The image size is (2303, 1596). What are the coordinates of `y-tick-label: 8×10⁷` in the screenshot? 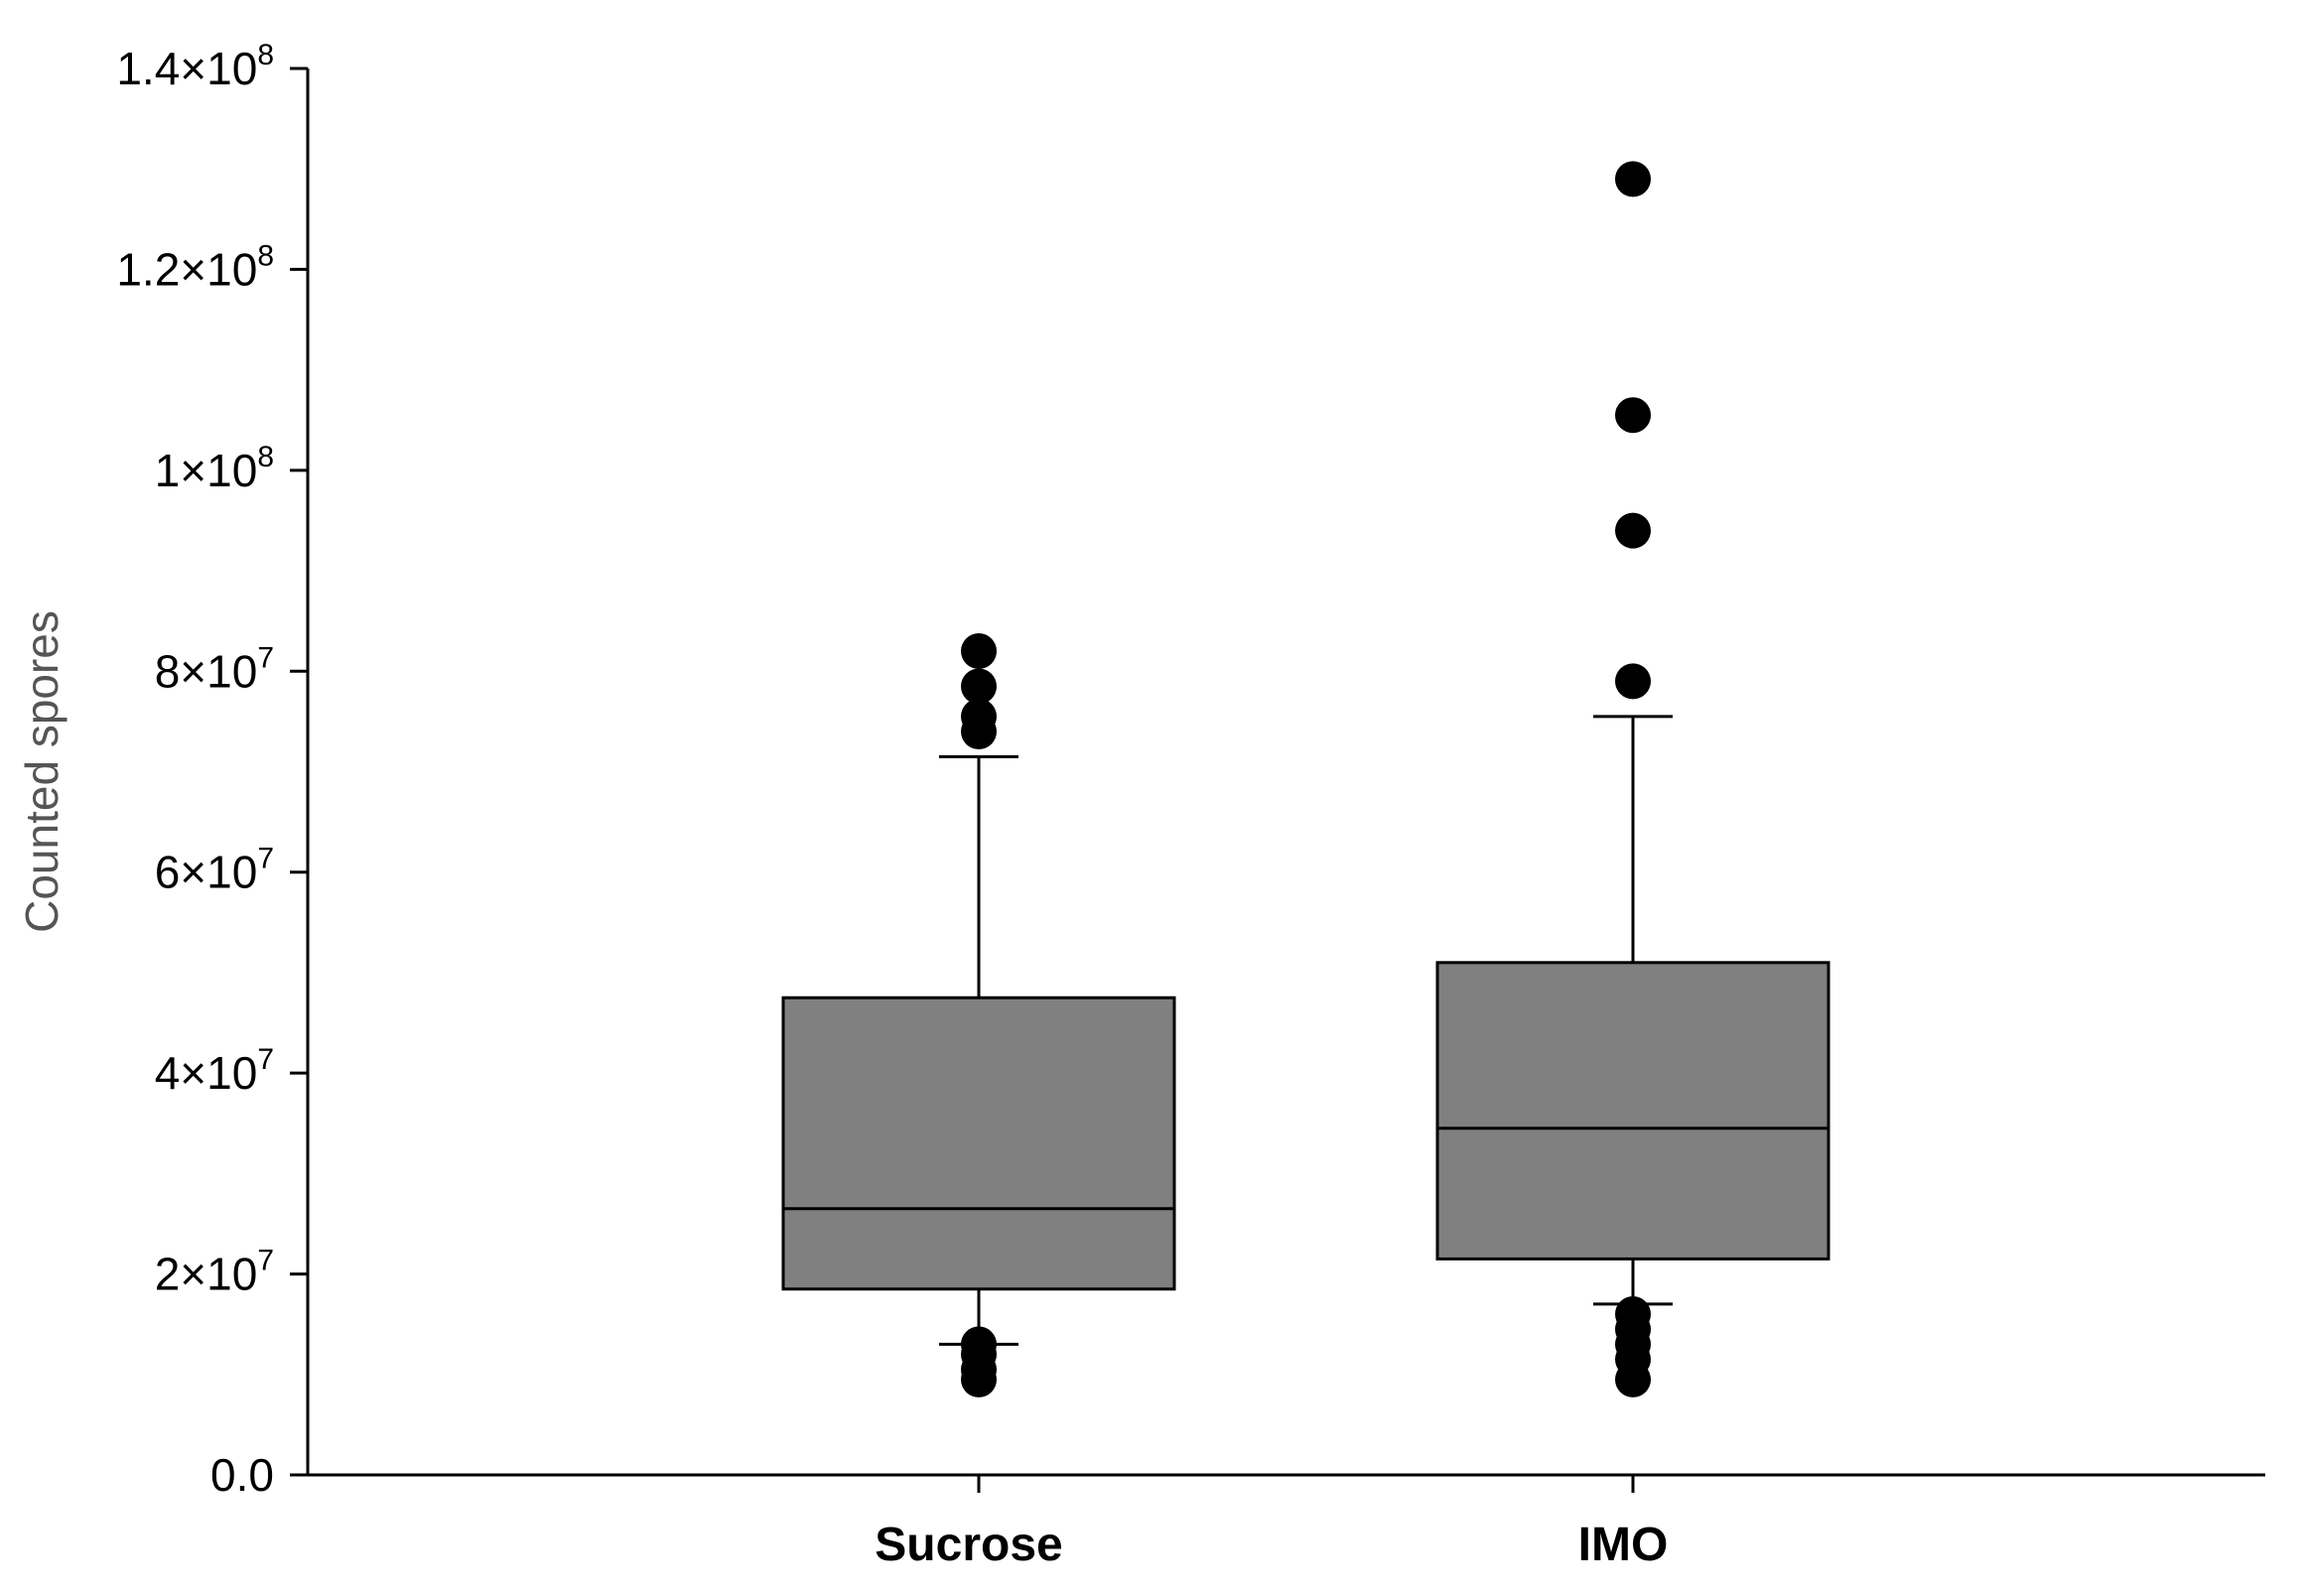 It's located at (214, 669).